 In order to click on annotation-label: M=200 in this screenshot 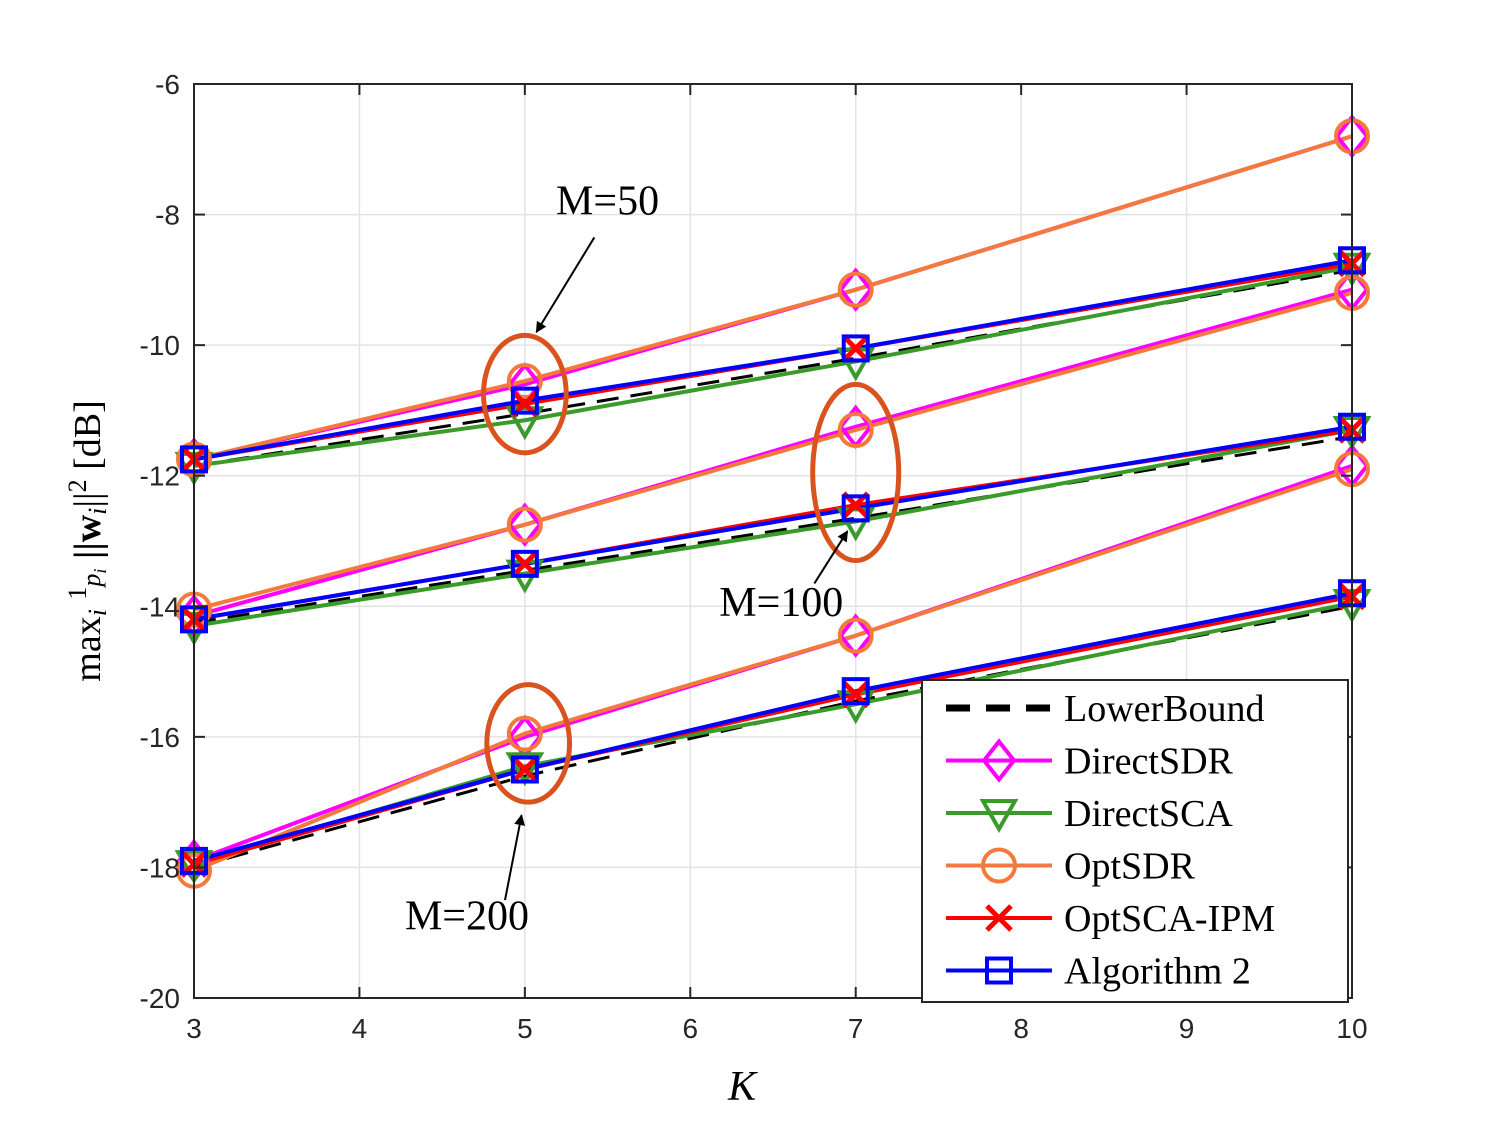, I will do `click(467, 916)`.